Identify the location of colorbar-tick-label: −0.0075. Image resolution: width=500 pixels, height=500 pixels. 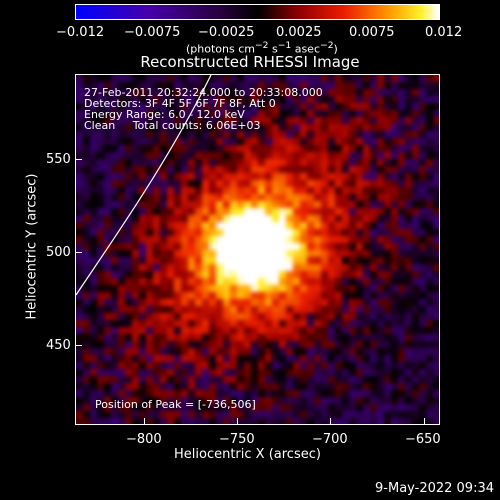
(152, 32).